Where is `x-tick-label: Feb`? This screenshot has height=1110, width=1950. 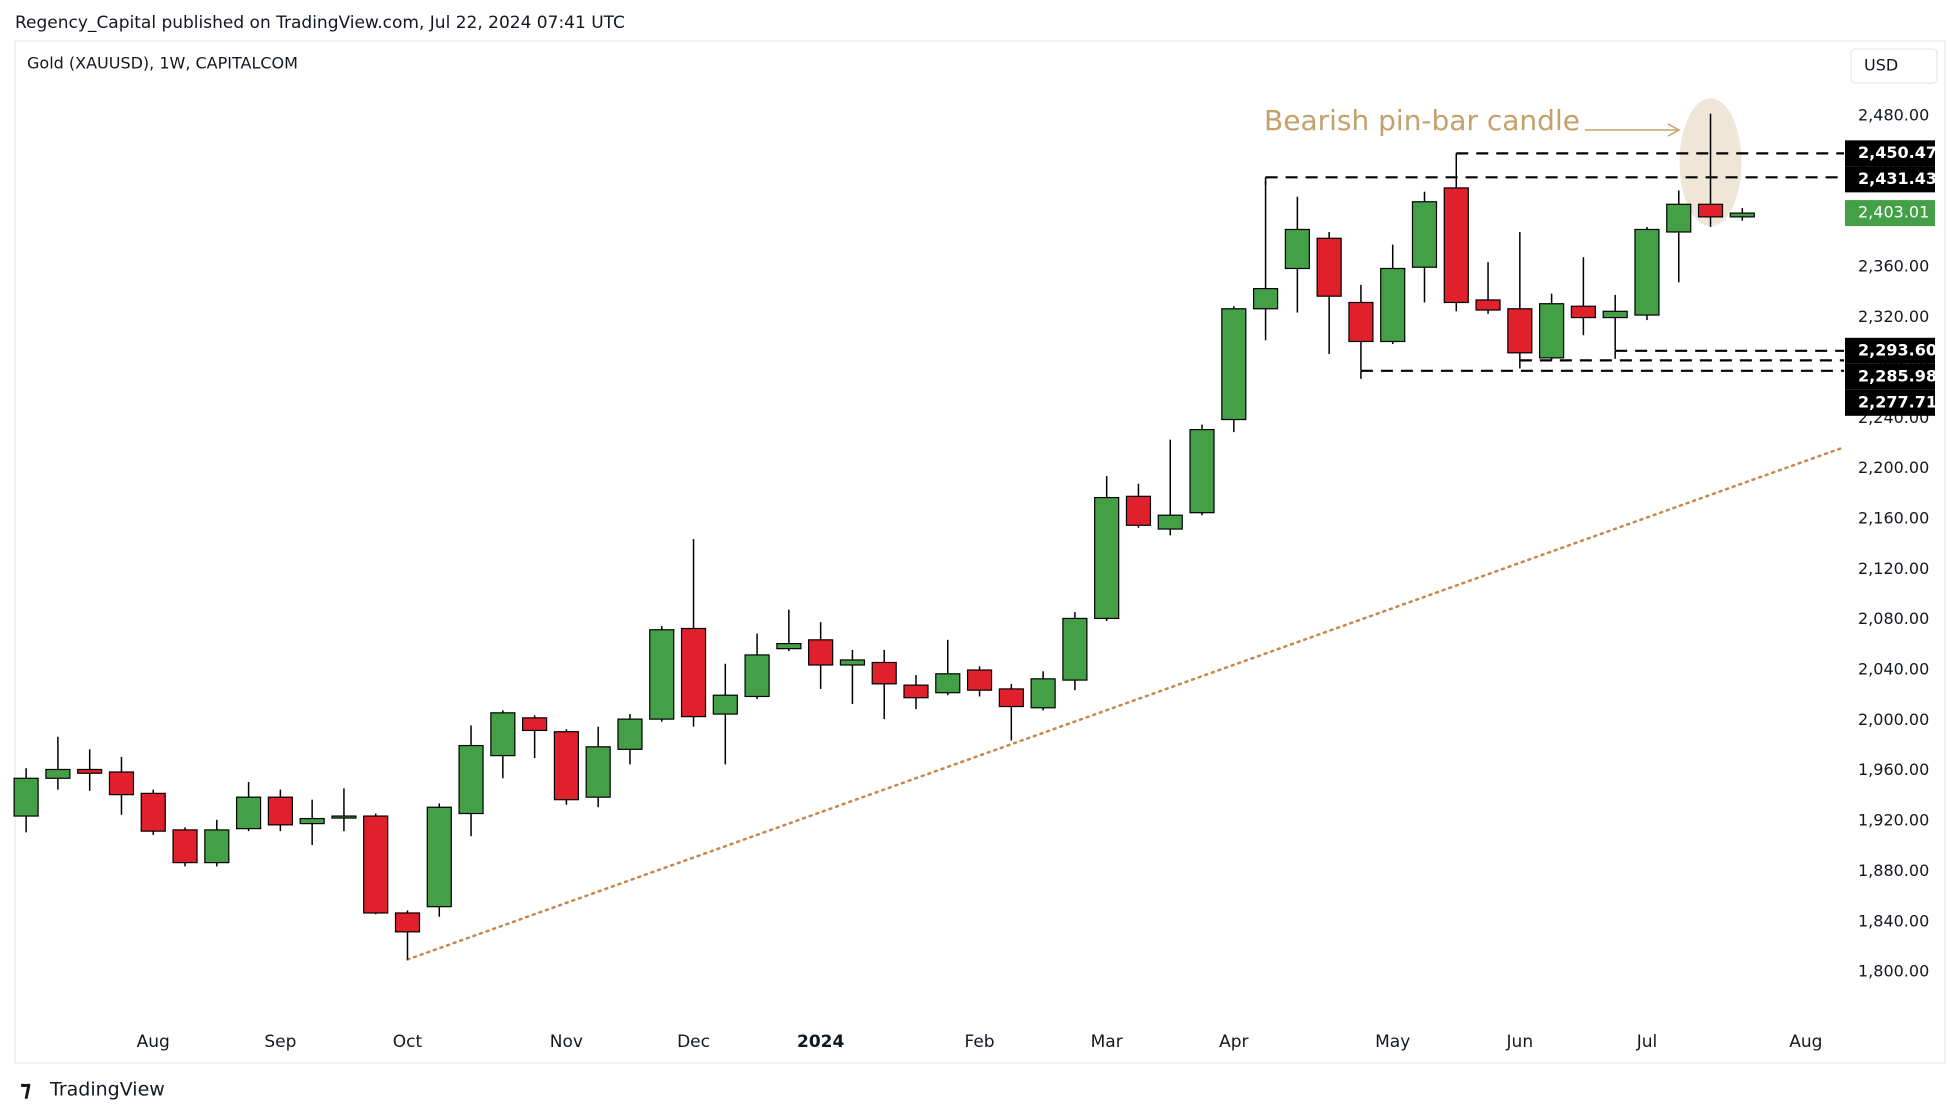
x-tick-label: Feb is located at coordinates (980, 1042).